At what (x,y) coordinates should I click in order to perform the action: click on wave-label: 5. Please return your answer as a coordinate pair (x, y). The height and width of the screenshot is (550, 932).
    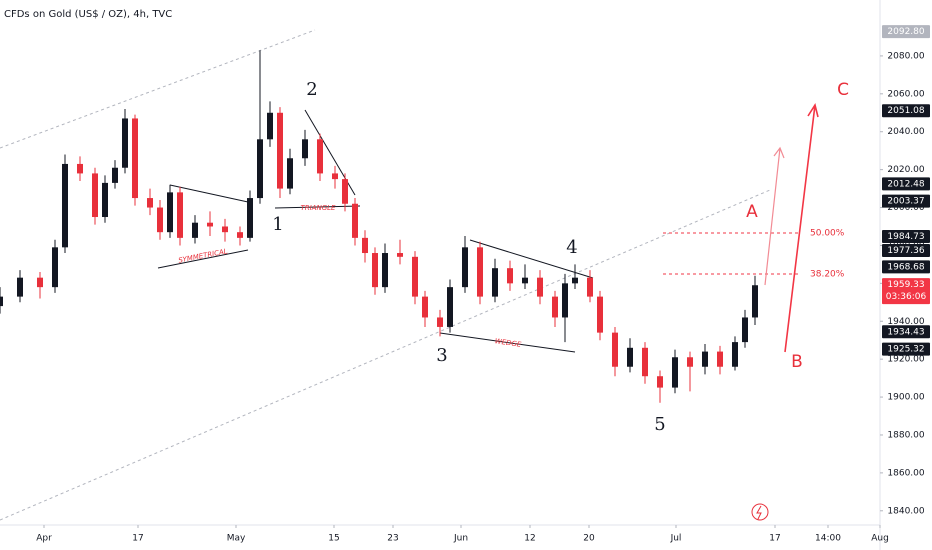
    Looking at the image, I should click on (659, 424).